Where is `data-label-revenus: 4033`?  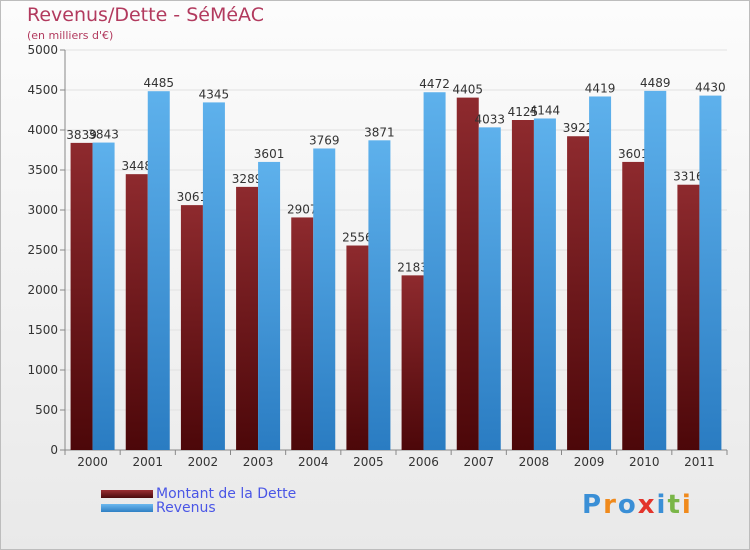
data-label-revenus: 4033 is located at coordinates (489, 119).